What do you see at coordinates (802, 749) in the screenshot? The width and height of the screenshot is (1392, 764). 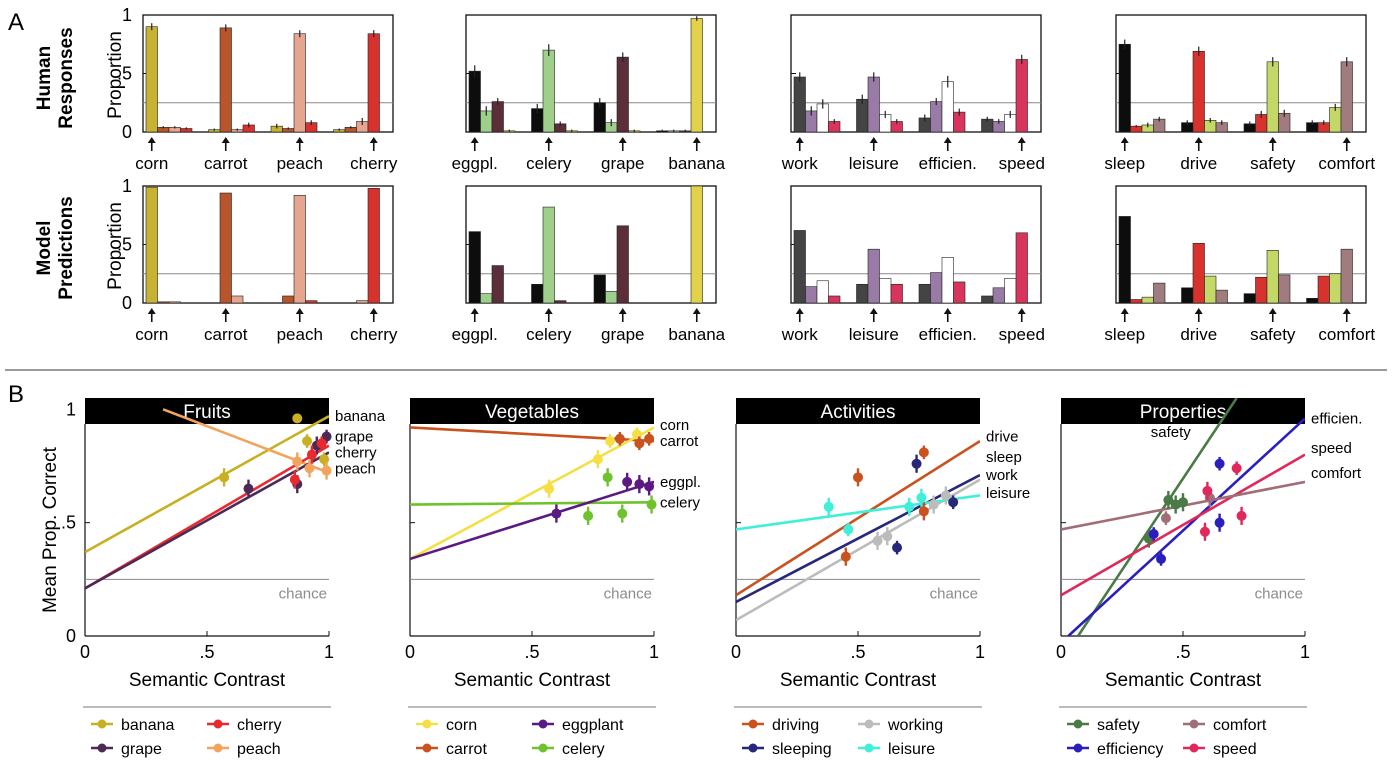 I see `legend-label: sleeping` at bounding box center [802, 749].